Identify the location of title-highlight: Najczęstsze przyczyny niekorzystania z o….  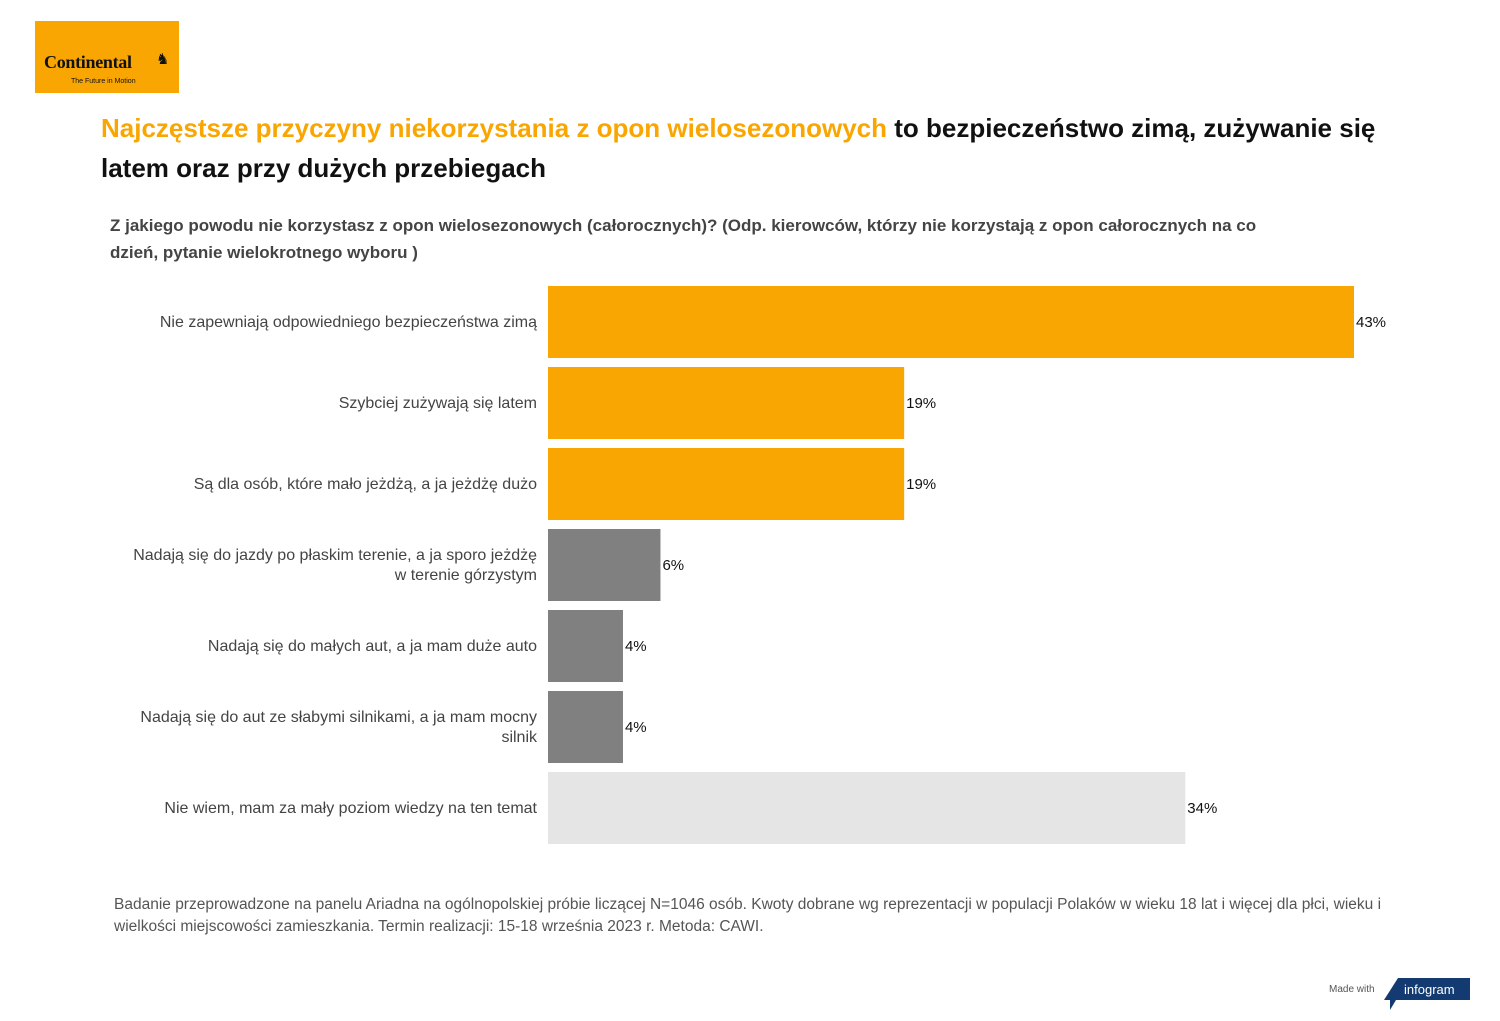
(494, 128).